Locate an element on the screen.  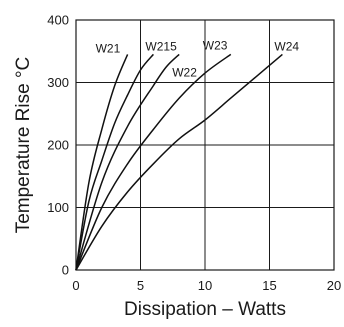
y-tick-label-100: 100 is located at coordinates (58, 207).